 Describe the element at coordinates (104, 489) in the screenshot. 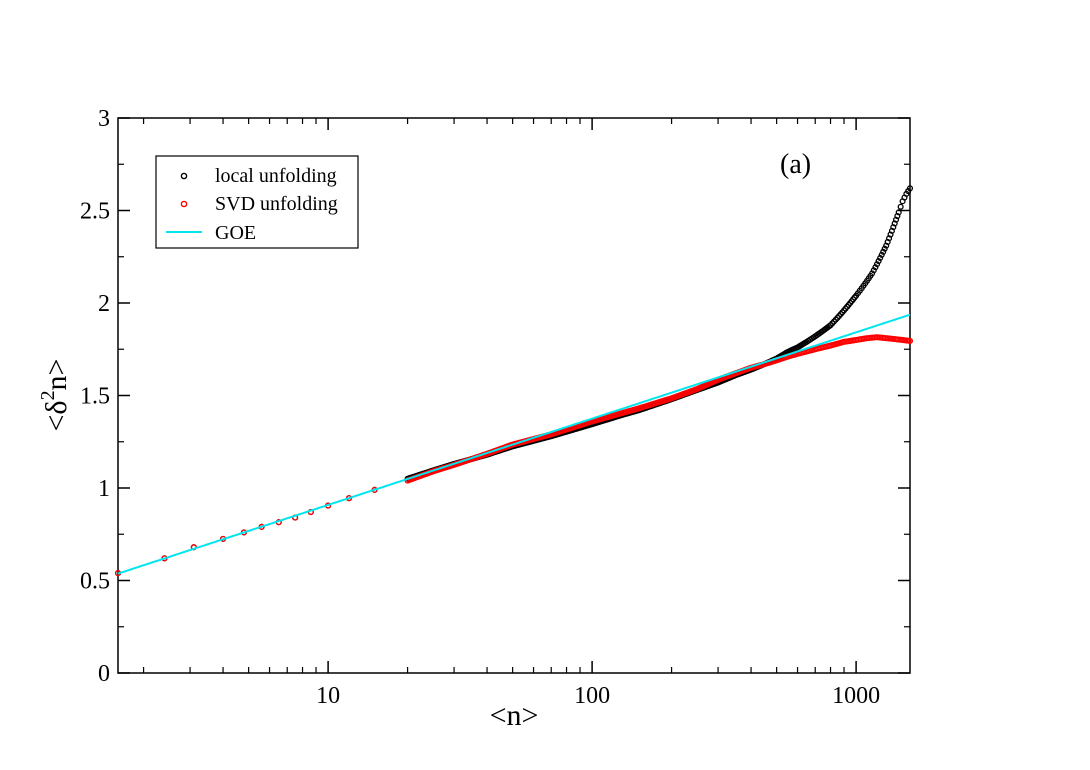

I see `y-tick-label: 1` at that location.